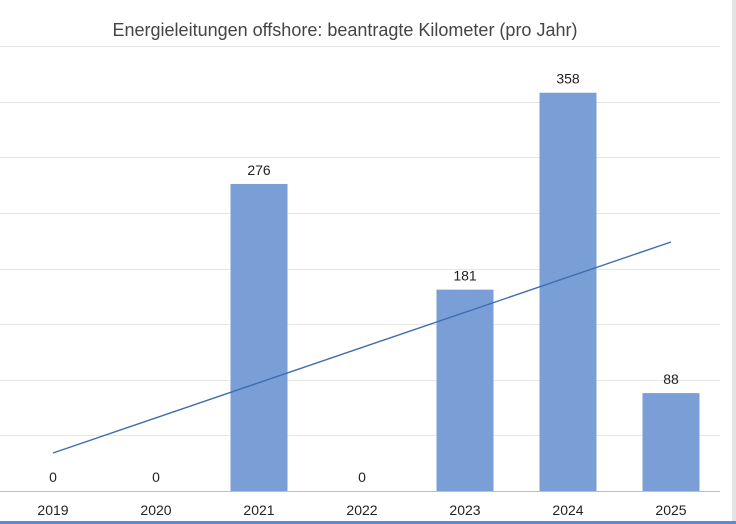 This screenshot has width=736, height=524. What do you see at coordinates (259, 170) in the screenshot?
I see `data-label-2021: 276` at bounding box center [259, 170].